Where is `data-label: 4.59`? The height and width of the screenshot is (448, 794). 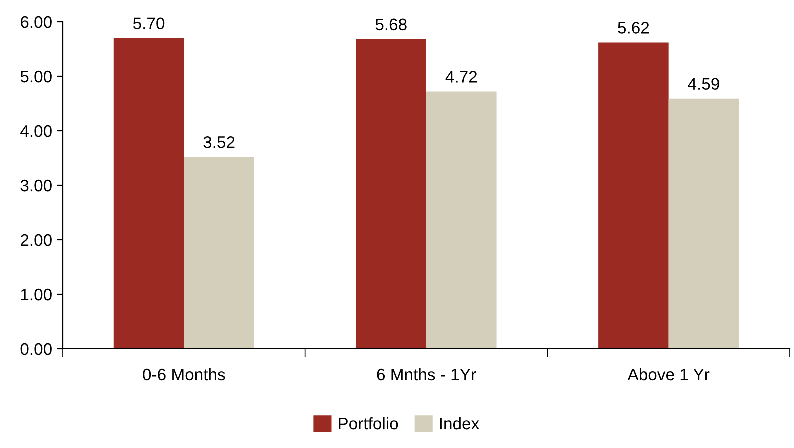
data-label: 4.59 is located at coordinates (704, 84).